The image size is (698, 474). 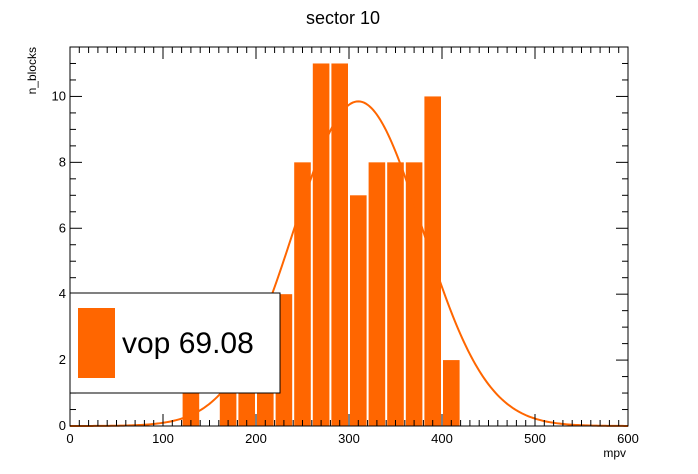 What do you see at coordinates (62, 359) in the screenshot?
I see `y-tick-label: 2` at bounding box center [62, 359].